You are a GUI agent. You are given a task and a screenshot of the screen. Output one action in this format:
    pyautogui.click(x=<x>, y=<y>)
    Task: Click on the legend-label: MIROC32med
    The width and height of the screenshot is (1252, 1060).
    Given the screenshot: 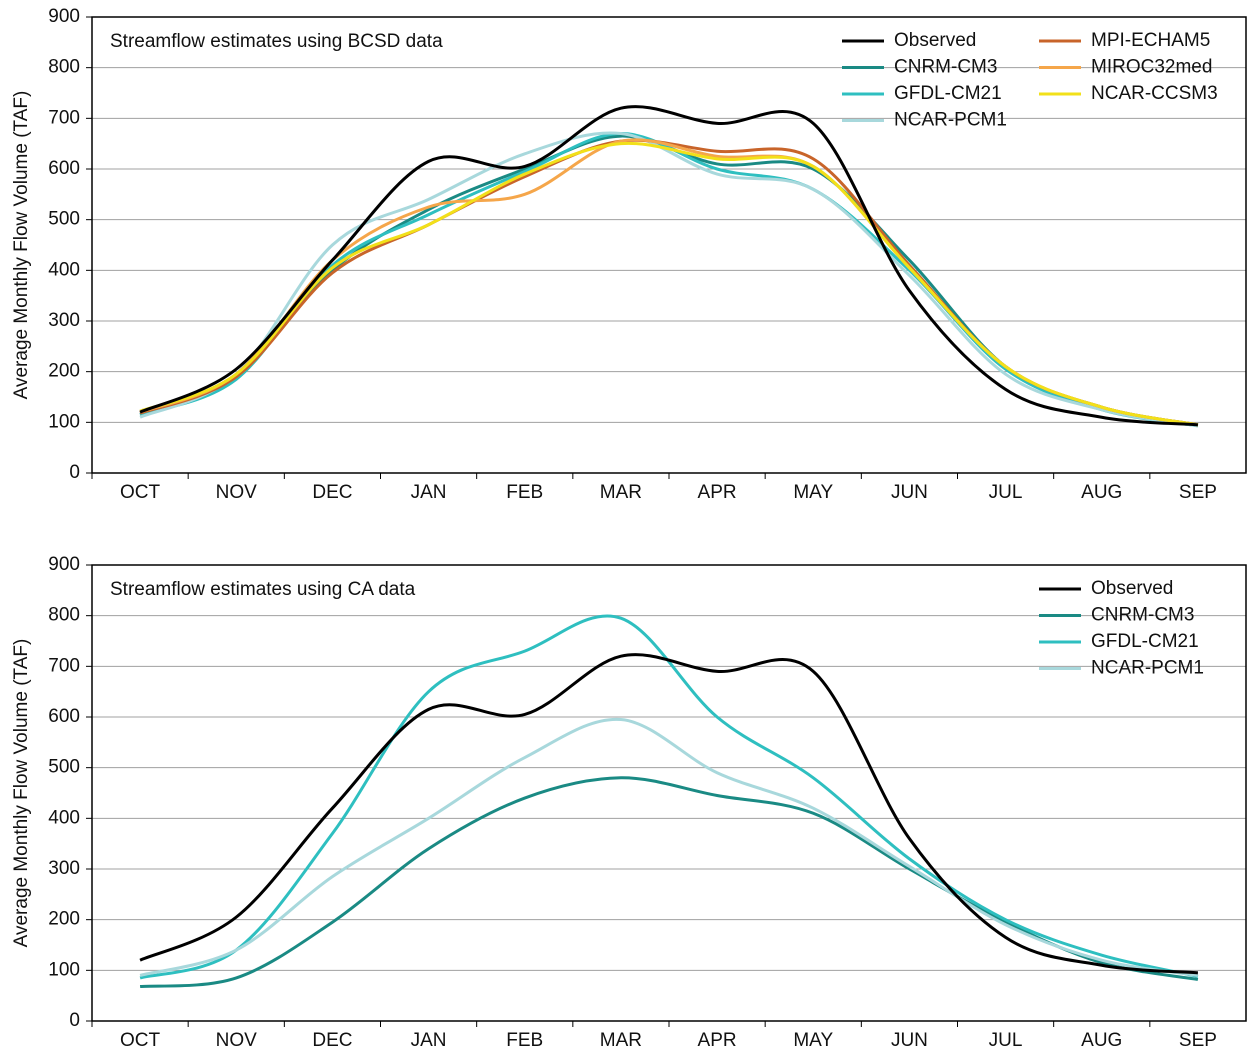 What is the action you would take?
    pyautogui.click(x=1151, y=67)
    